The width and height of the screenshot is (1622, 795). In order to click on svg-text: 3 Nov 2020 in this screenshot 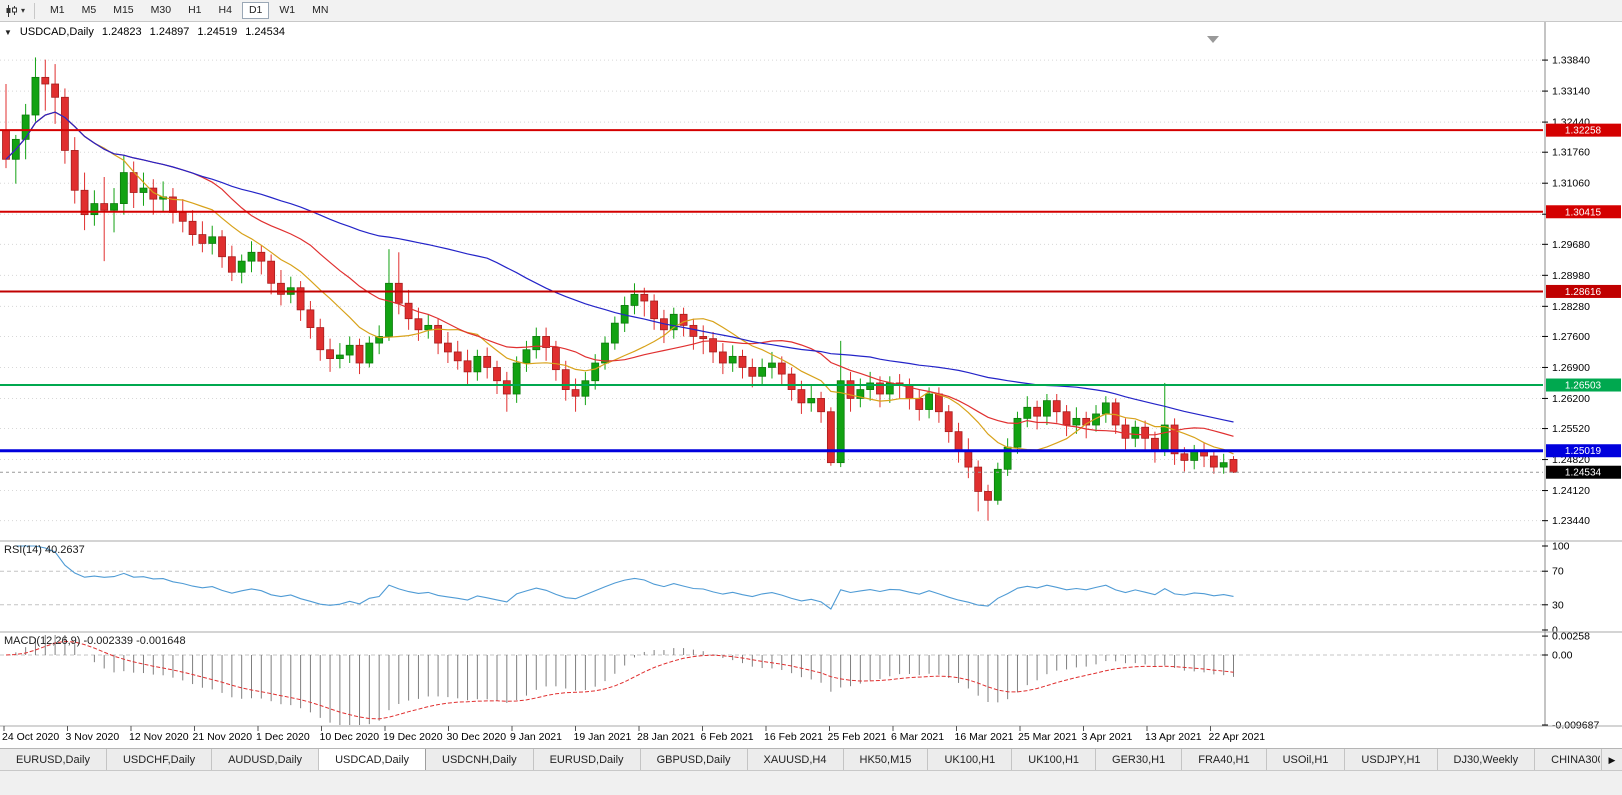, I will do `click(93, 737)`.